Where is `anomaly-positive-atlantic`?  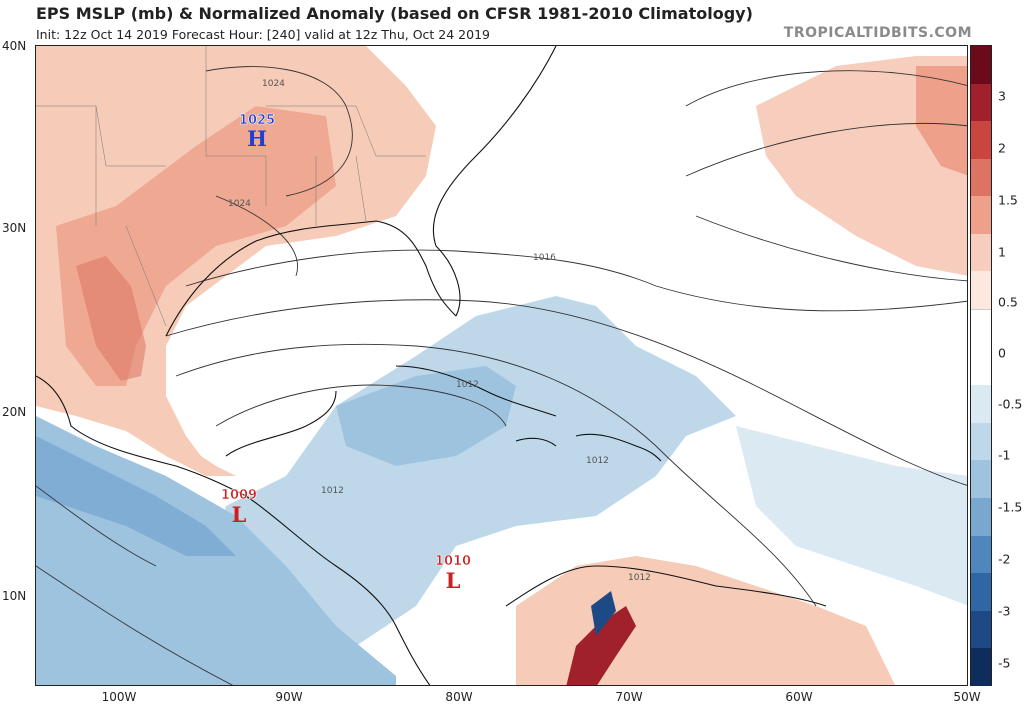 anomaly-positive-atlantic is located at coordinates (861, 166).